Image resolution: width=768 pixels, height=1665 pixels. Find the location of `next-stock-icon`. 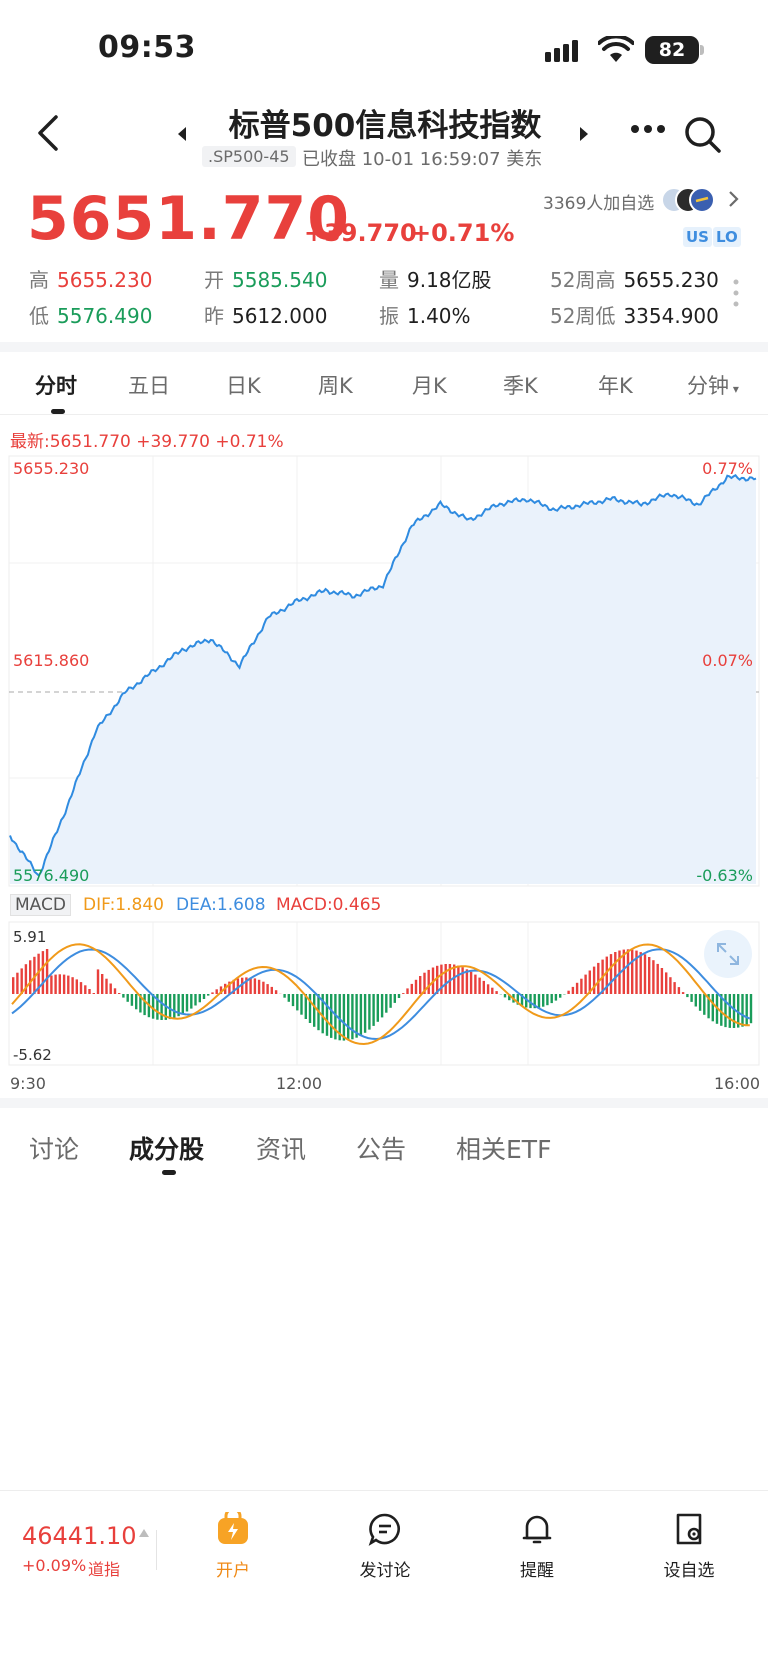

next-stock-icon is located at coordinates (584, 134).